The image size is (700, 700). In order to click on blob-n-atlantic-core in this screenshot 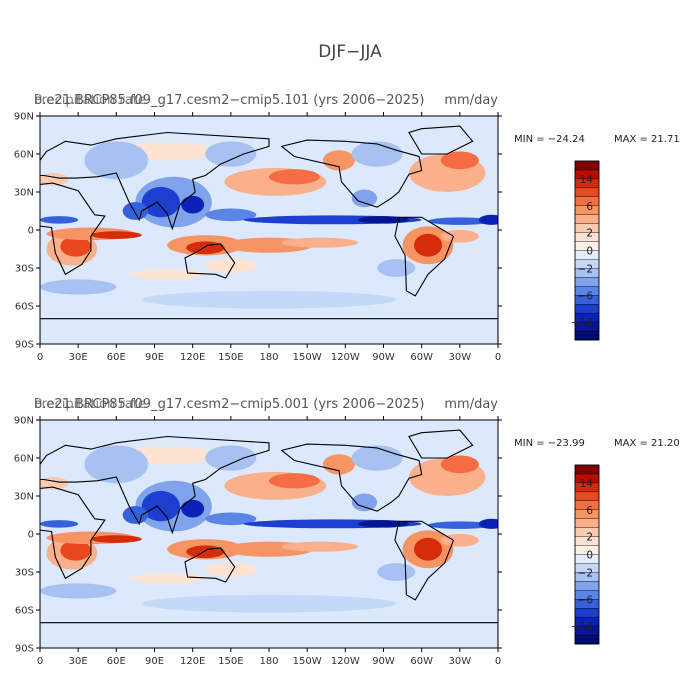, I will do `click(459, 160)`.